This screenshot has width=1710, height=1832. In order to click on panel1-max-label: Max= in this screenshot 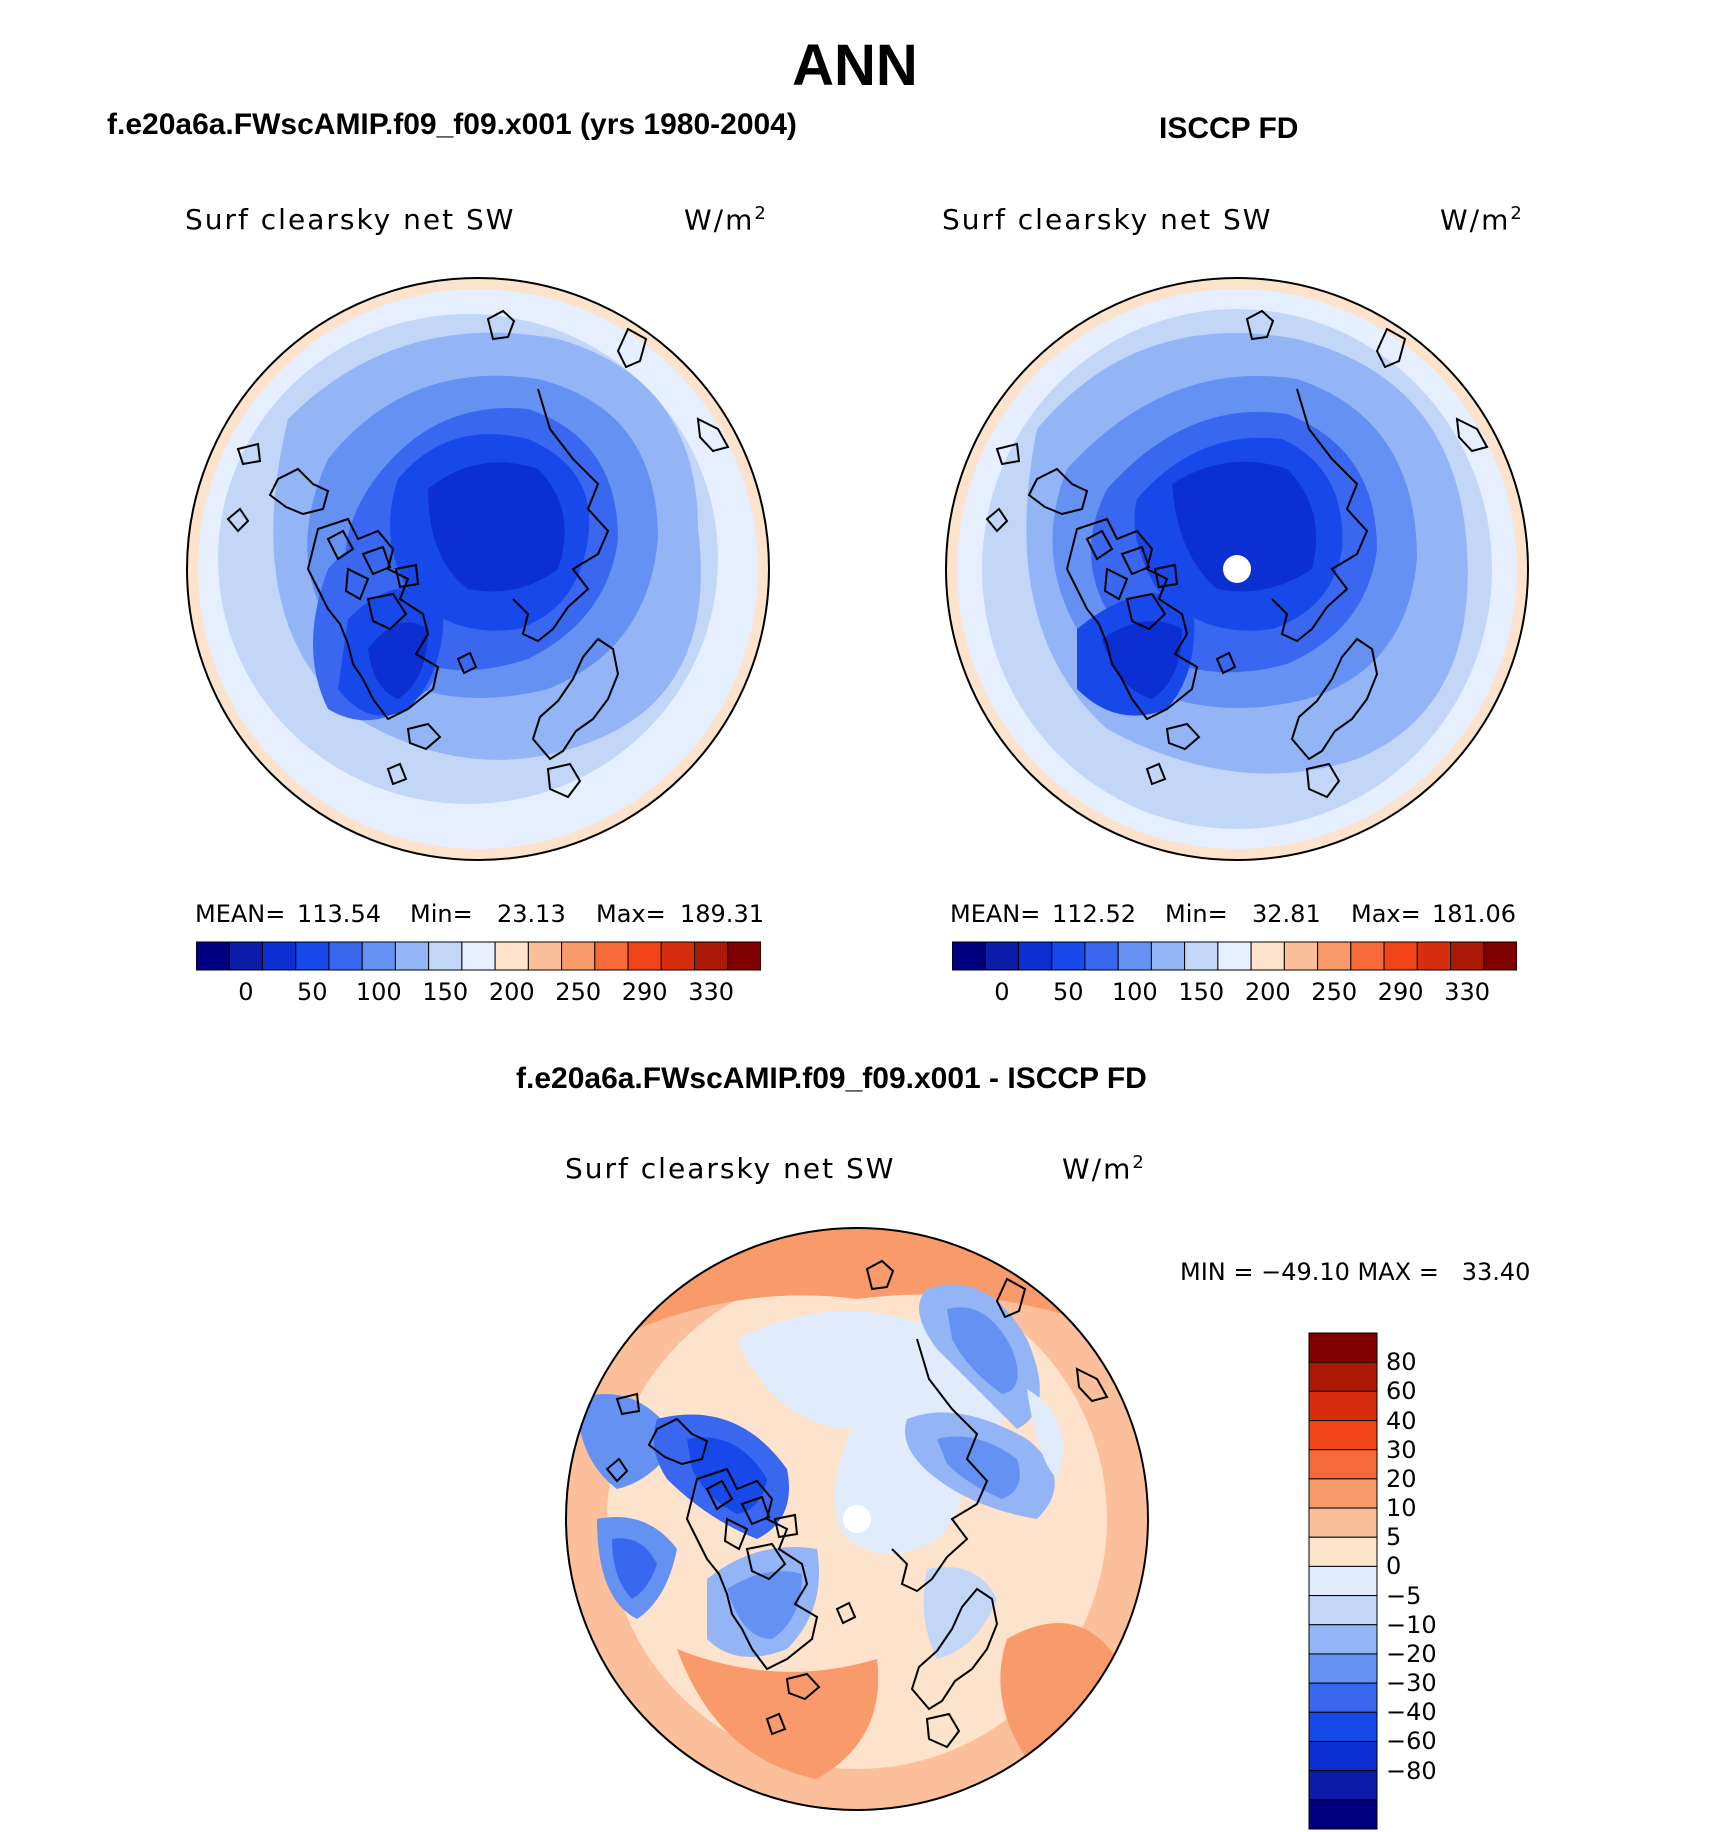, I will do `click(631, 914)`.